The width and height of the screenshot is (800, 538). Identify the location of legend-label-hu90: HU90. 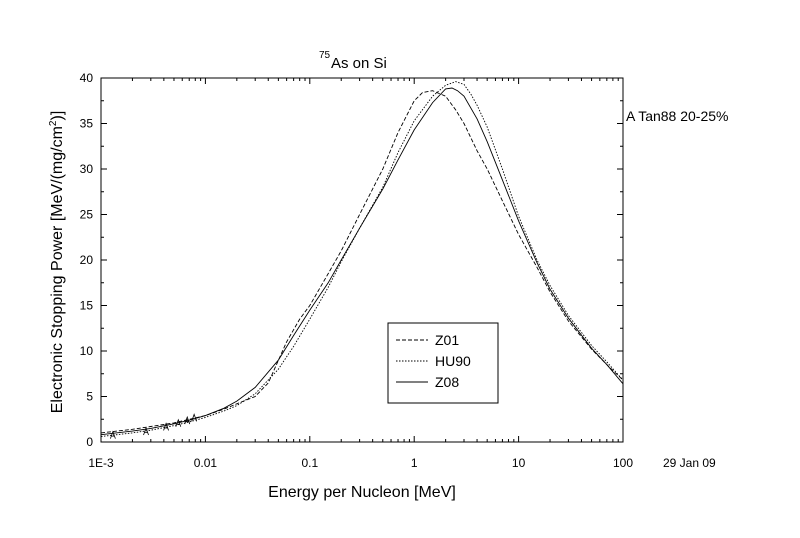
(453, 361).